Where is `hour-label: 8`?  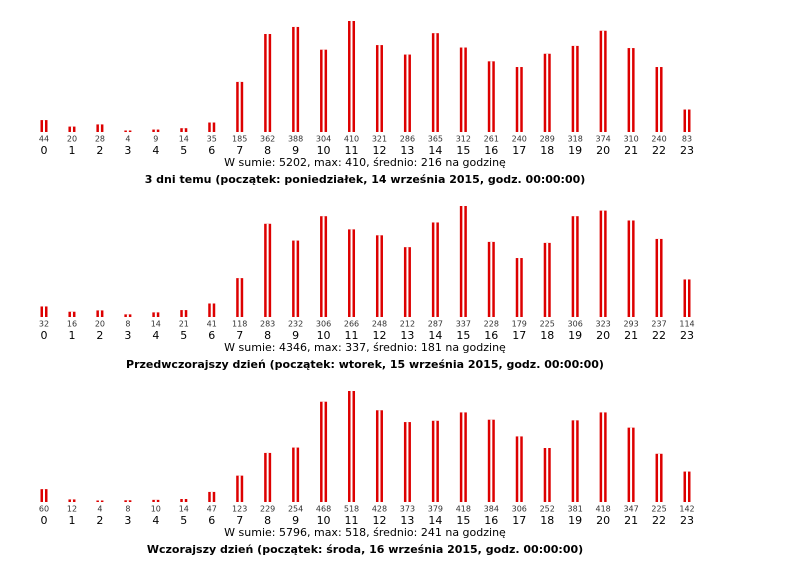
hour-label: 8 is located at coordinates (267, 335).